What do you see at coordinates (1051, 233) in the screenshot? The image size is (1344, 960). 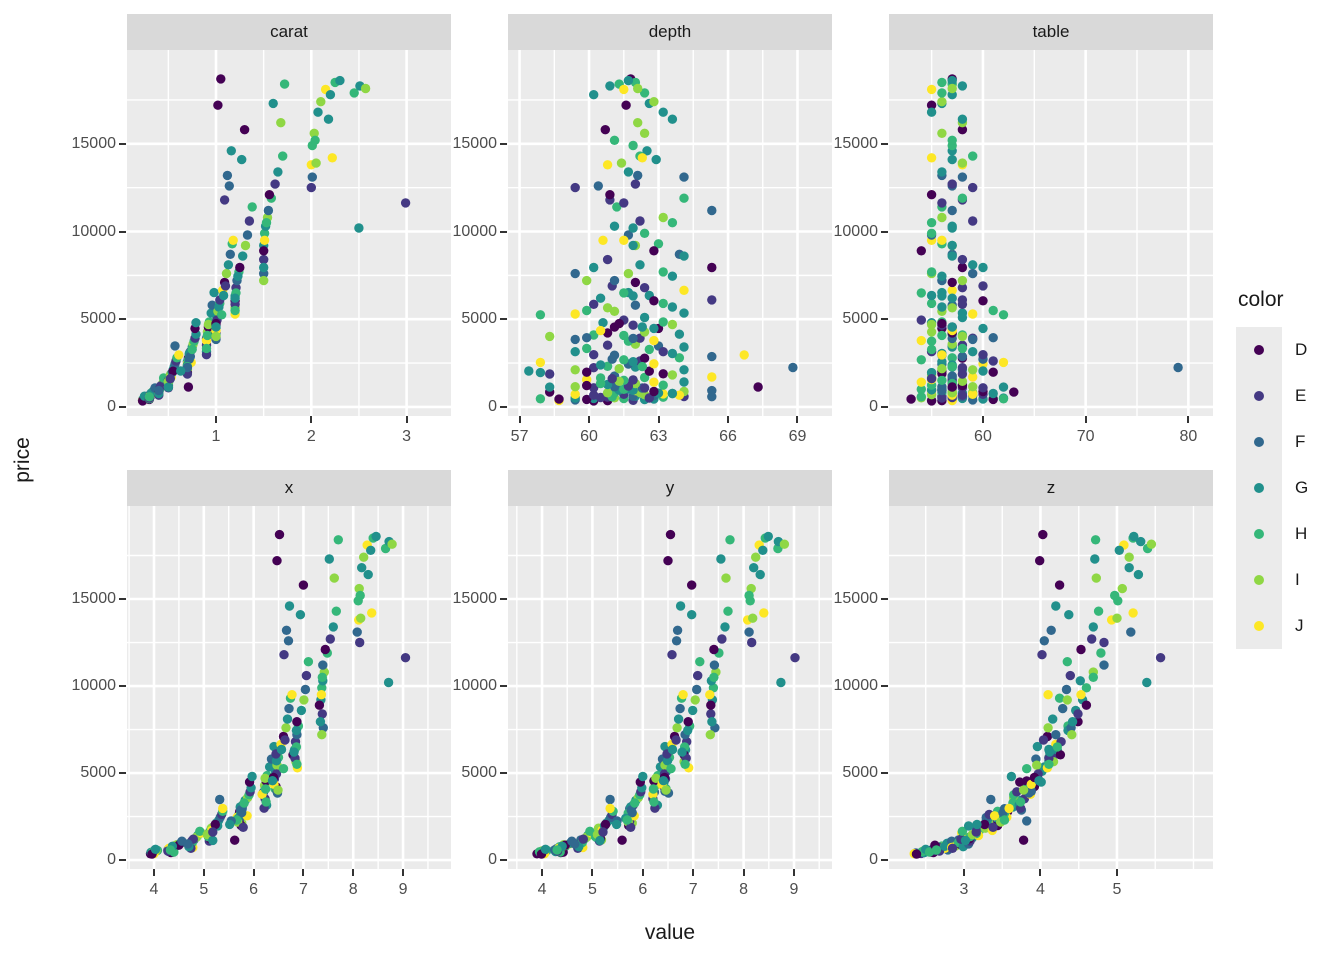 I see `facet-panel-table` at bounding box center [1051, 233].